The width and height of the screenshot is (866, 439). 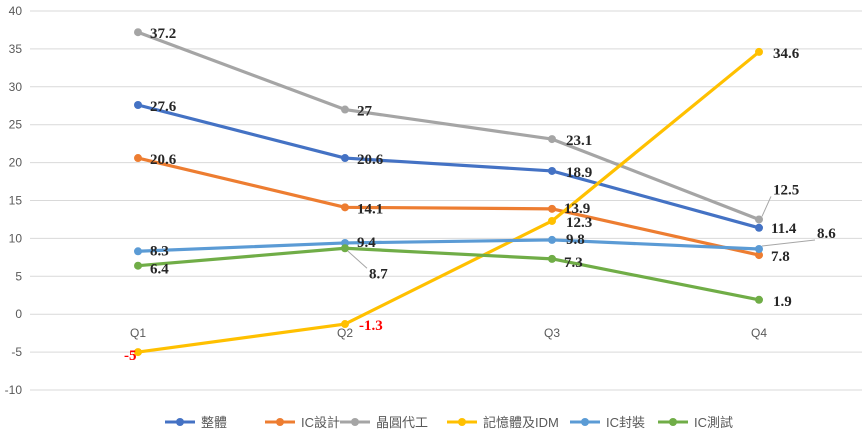 What do you see at coordinates (378, 274) in the screenshot?
I see `data-label: 8.7` at bounding box center [378, 274].